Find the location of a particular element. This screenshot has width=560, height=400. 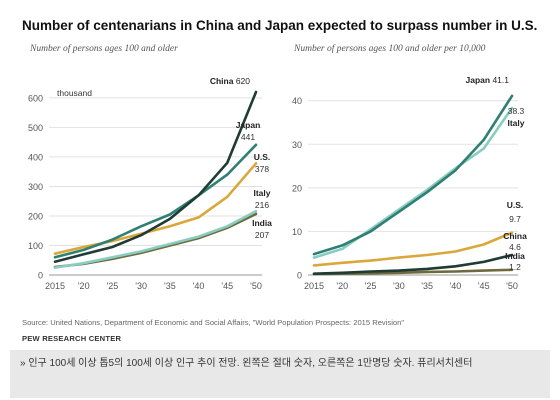

series-line-china is located at coordinates (413, 264).